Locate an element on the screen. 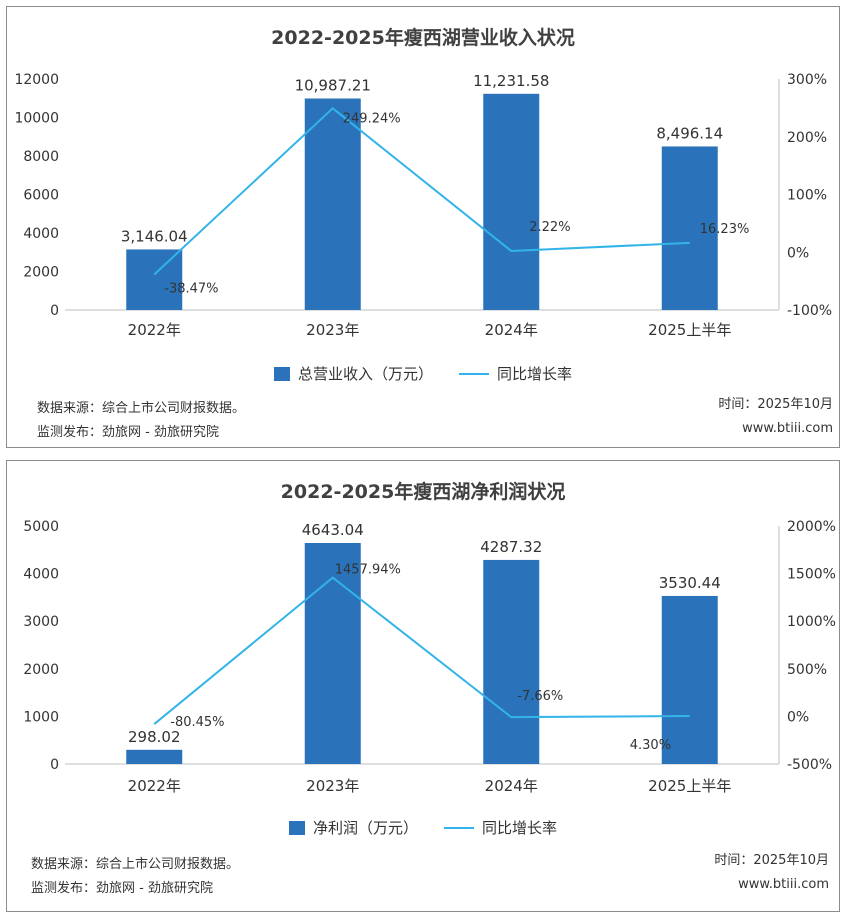 The height and width of the screenshot is (918, 850). line-data-label: 16.23% is located at coordinates (725, 229).